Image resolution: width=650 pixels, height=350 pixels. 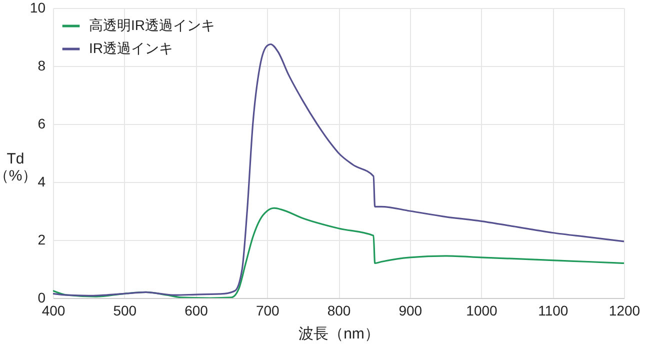 I want to click on x-tick-label: 700, so click(x=268, y=310).